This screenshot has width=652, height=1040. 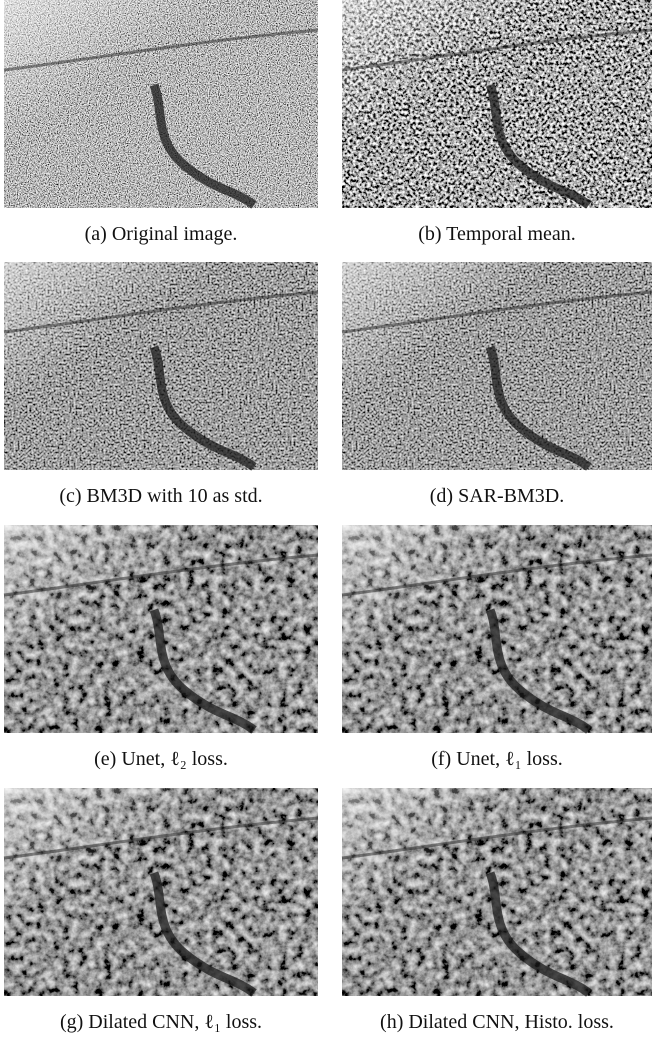 What do you see at coordinates (161, 1022) in the screenshot?
I see `caption: (g) Dilated CNN, ℓ₁ loss.` at bounding box center [161, 1022].